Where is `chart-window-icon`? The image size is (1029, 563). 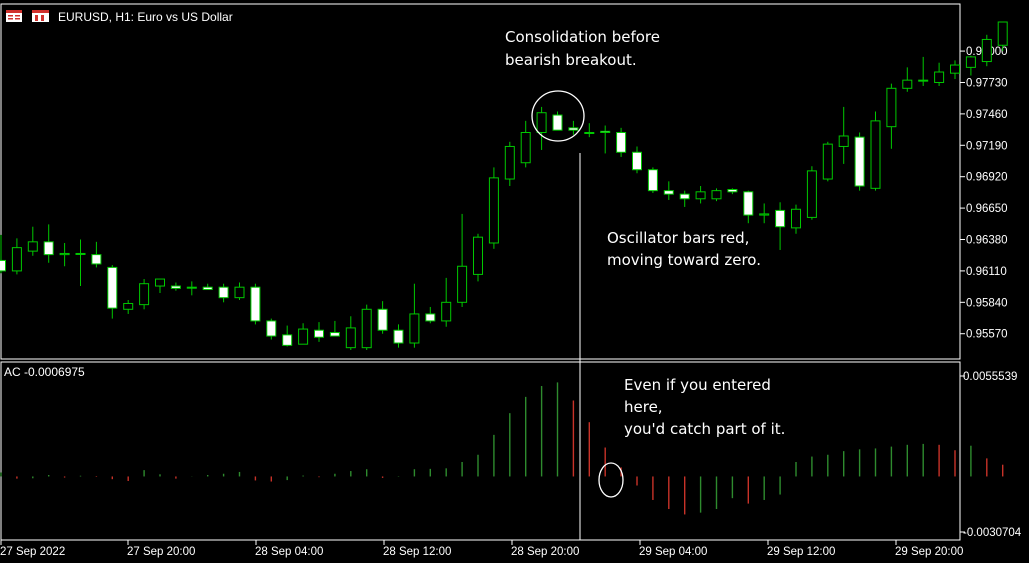 chart-window-icon is located at coordinates (40, 16).